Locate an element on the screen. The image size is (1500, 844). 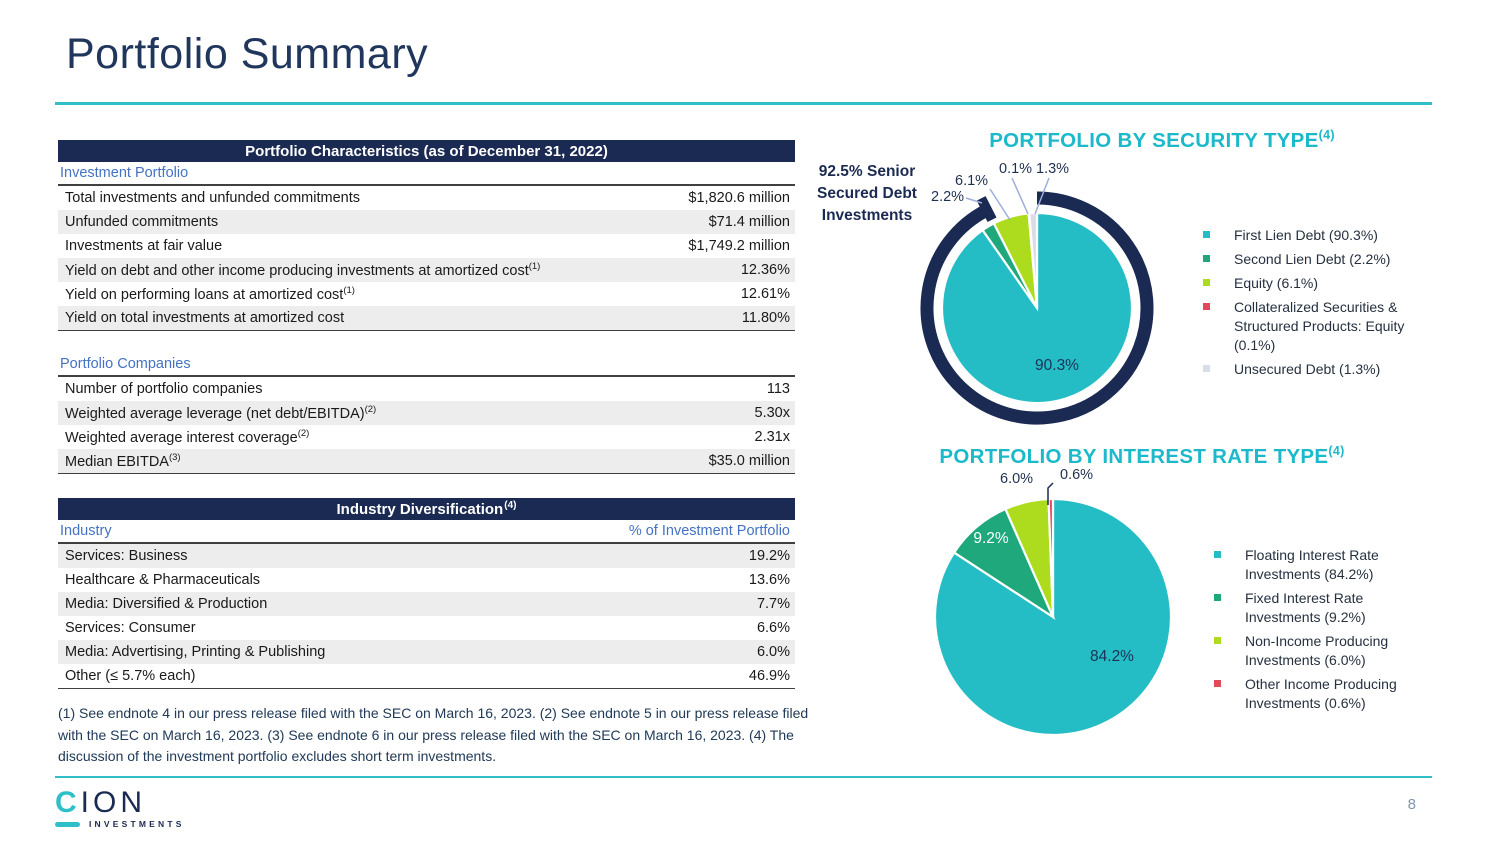
industry-col-header: Industry is located at coordinates (86, 531).